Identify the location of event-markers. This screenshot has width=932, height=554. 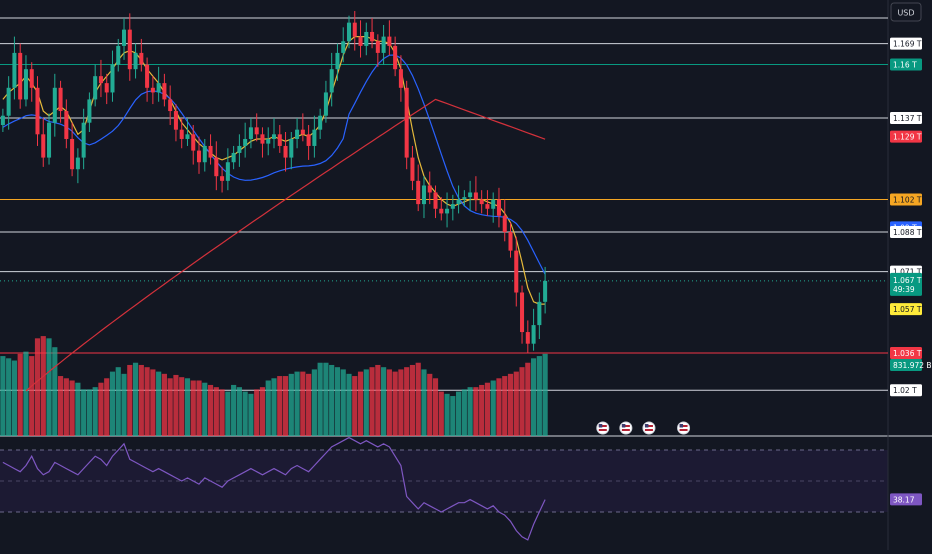
(643, 428).